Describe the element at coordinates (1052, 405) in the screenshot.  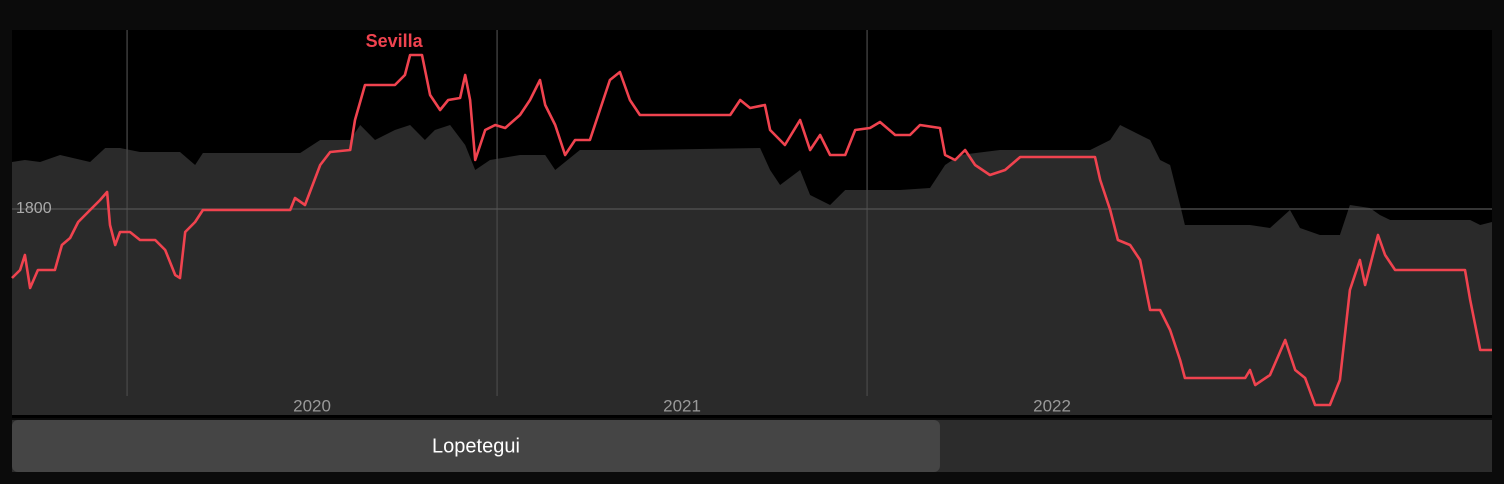
I see `x-tick-label: 2022` at that location.